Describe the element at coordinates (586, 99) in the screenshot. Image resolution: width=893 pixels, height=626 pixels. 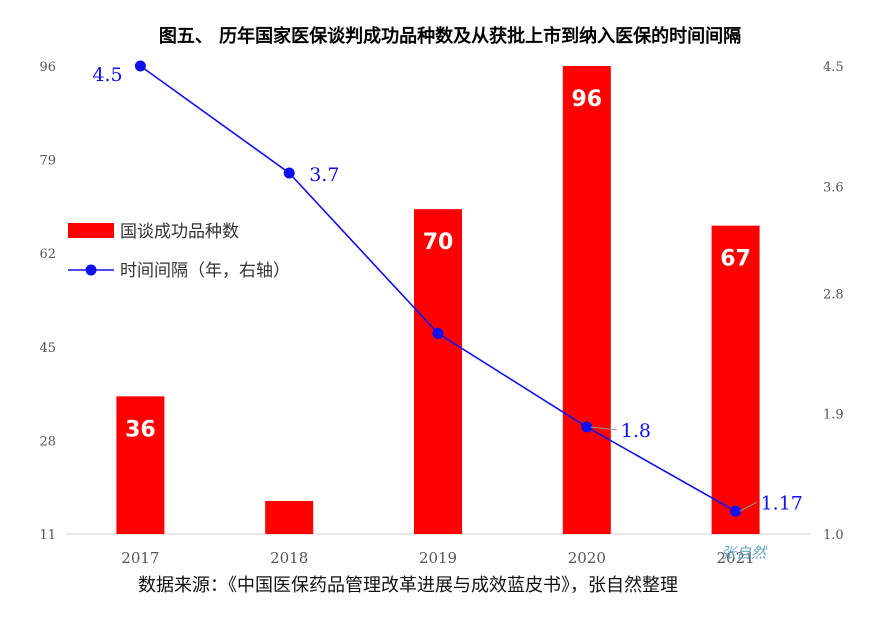
I see `bar-value-label: 96` at that location.